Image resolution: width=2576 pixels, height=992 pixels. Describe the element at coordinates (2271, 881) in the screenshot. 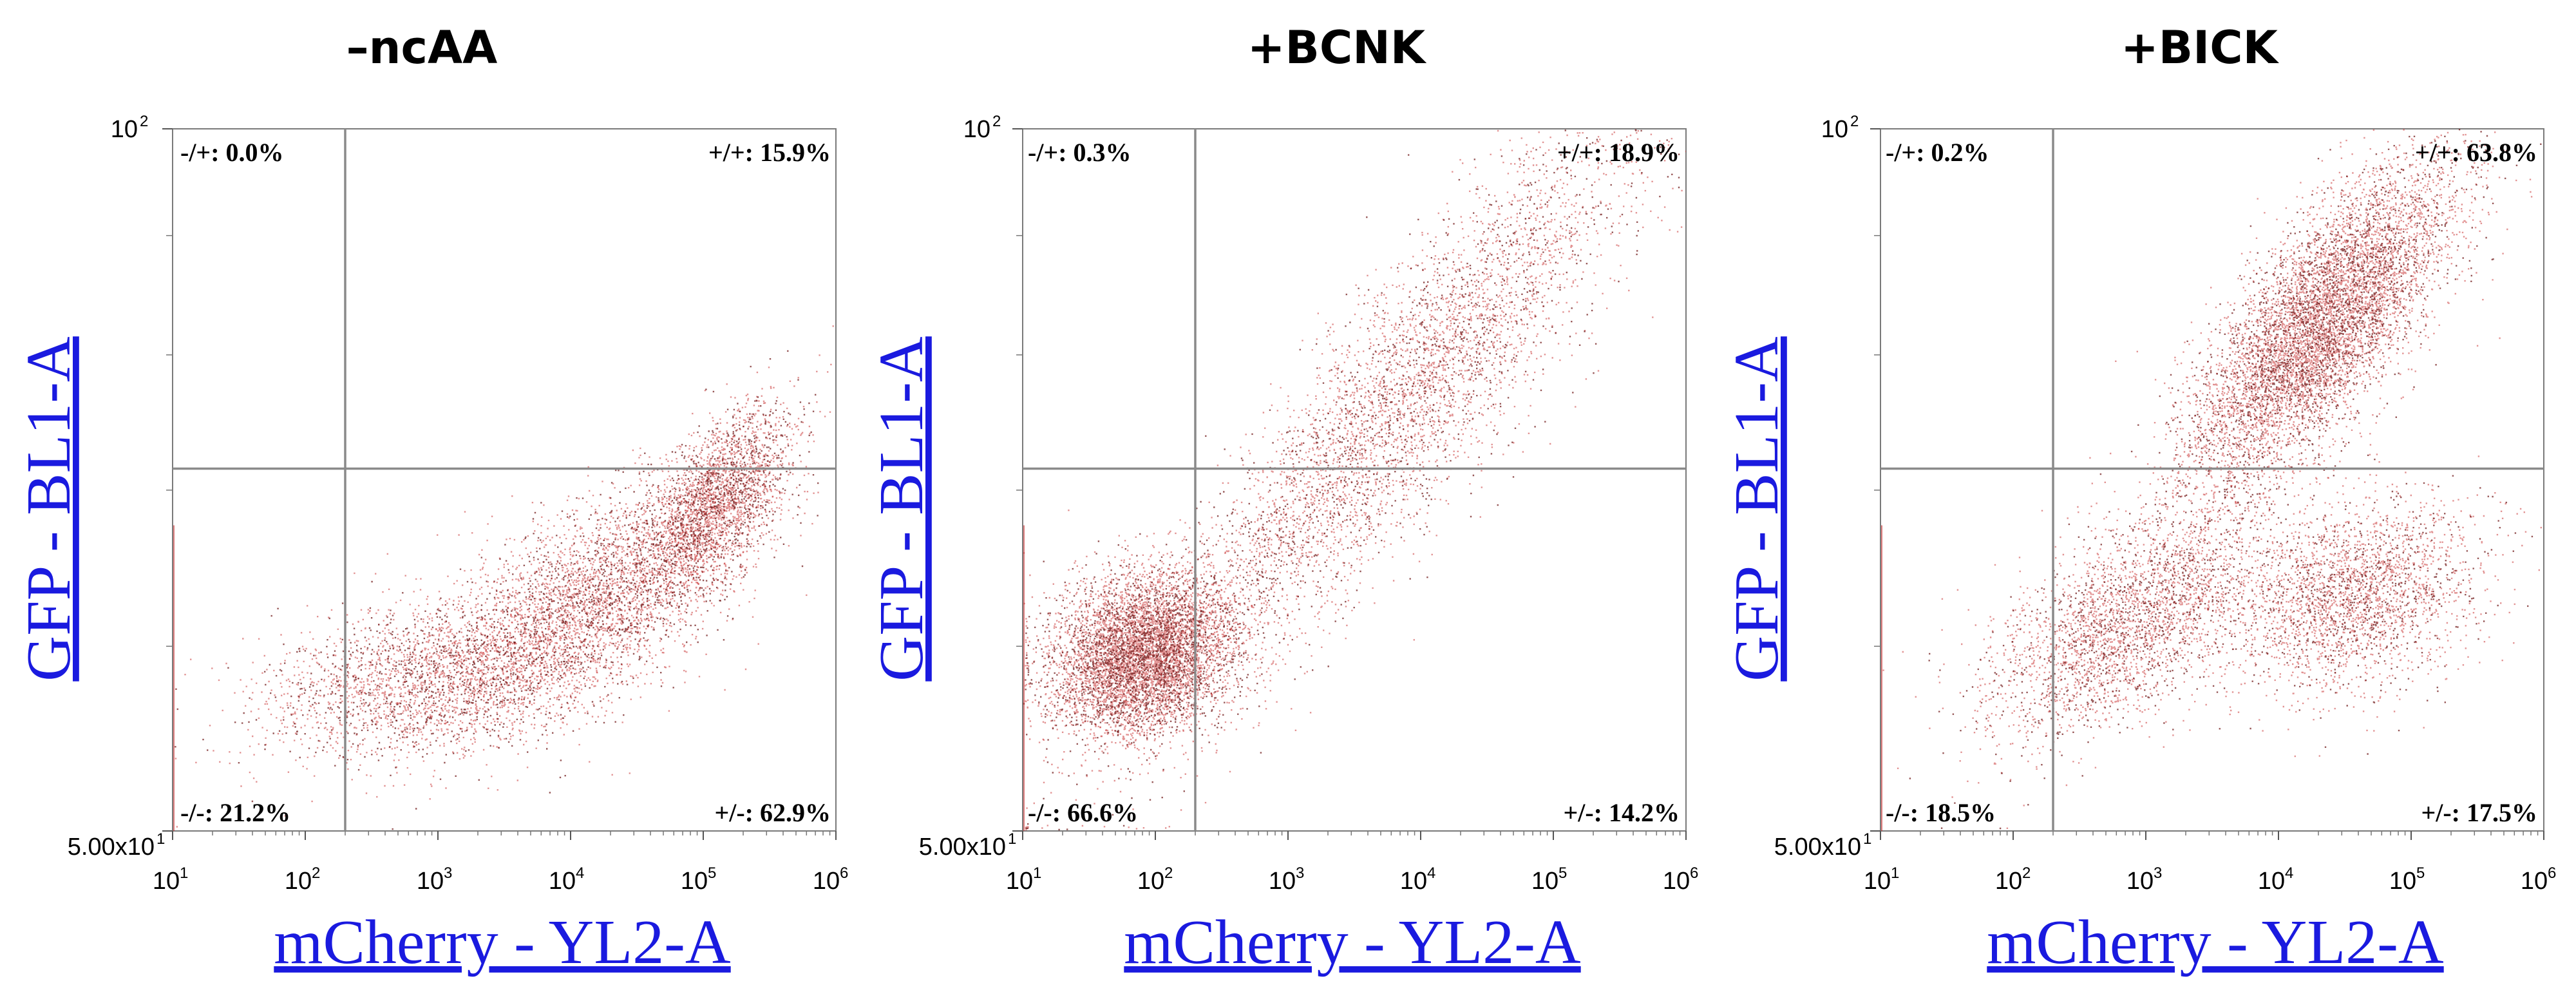

I see `x-tick-3-4-base: 10` at that location.